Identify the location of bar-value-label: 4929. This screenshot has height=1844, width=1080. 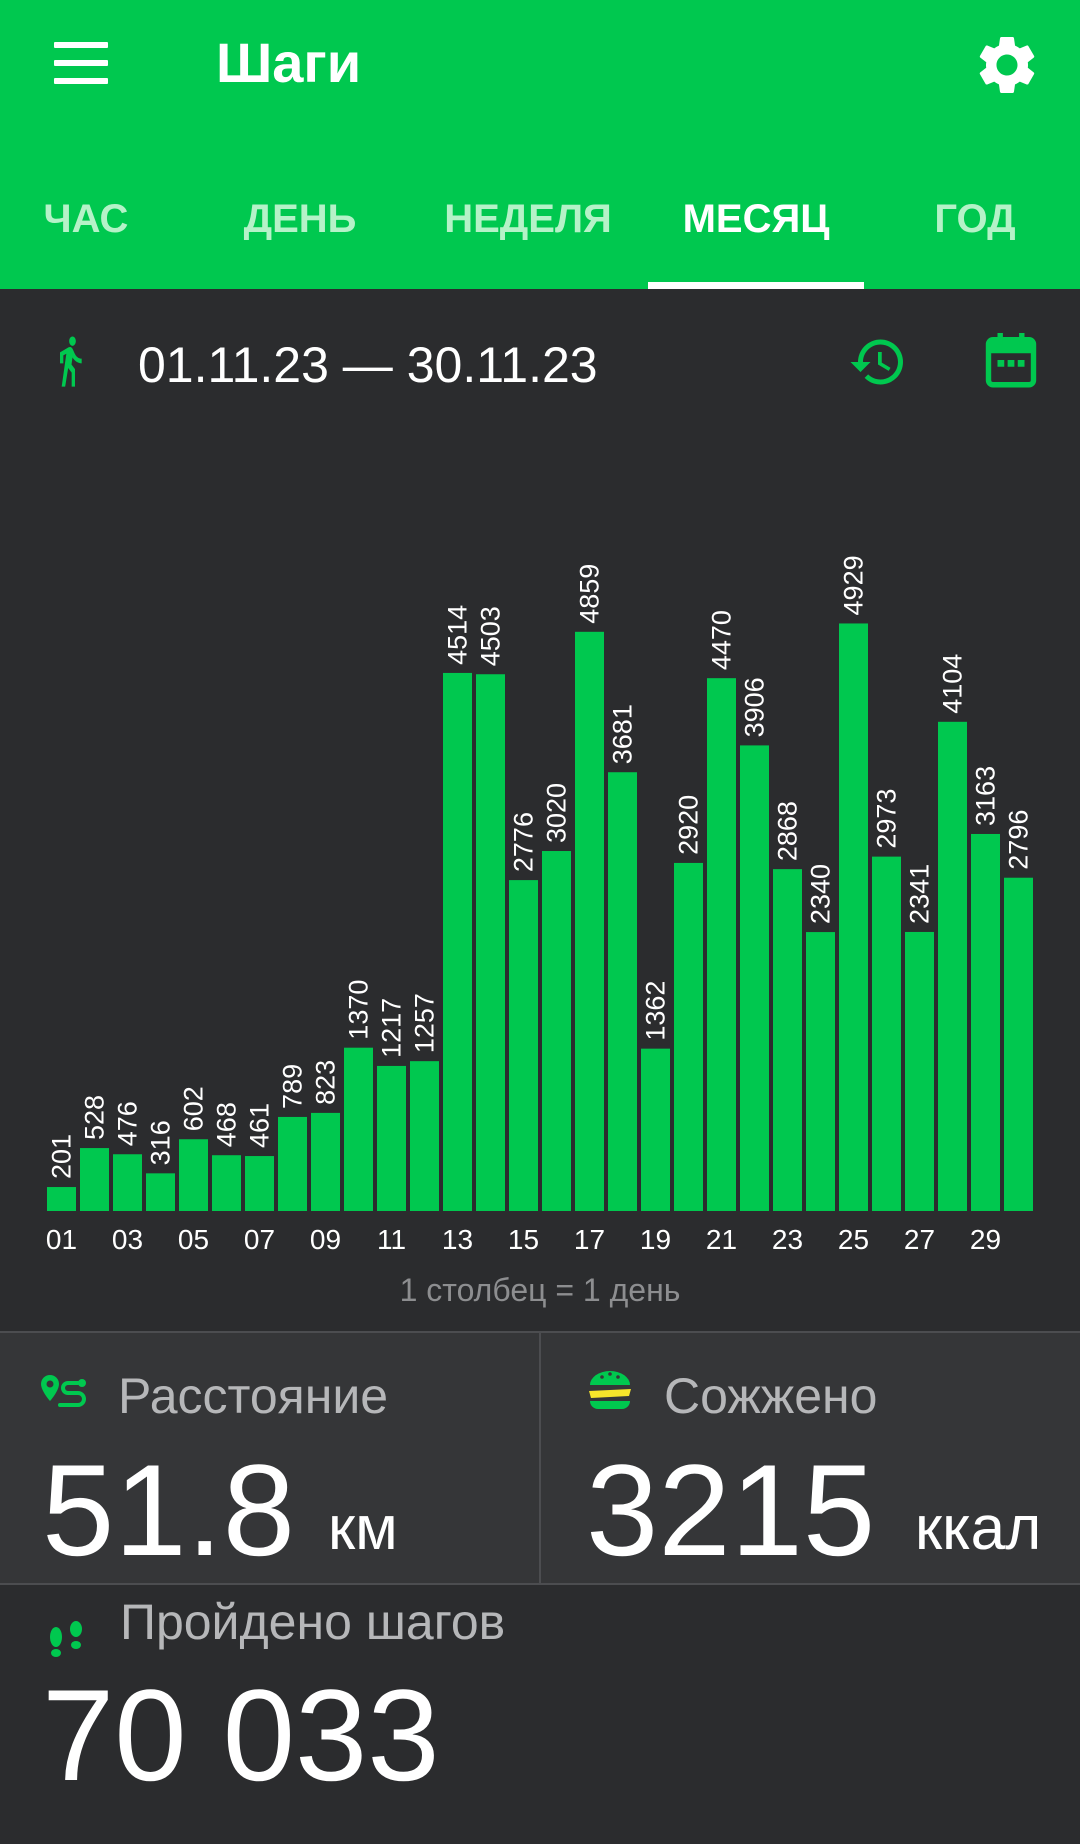
(854, 585).